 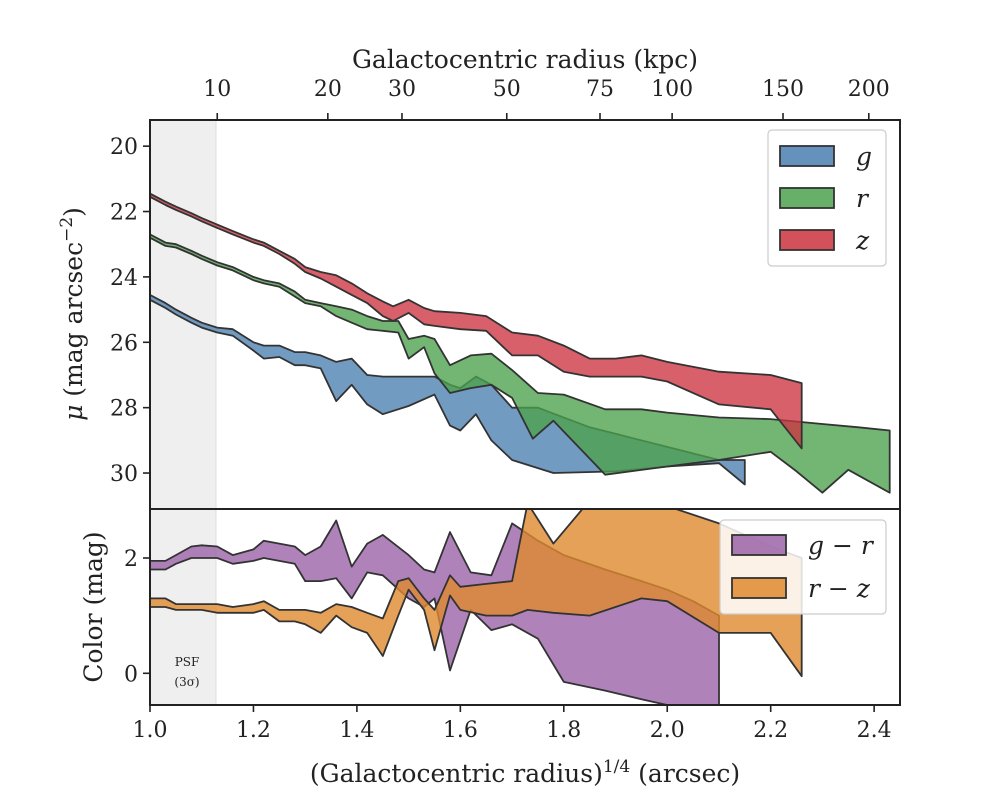 What do you see at coordinates (356, 730) in the screenshot?
I see `x-tick-label: 1.4` at bounding box center [356, 730].